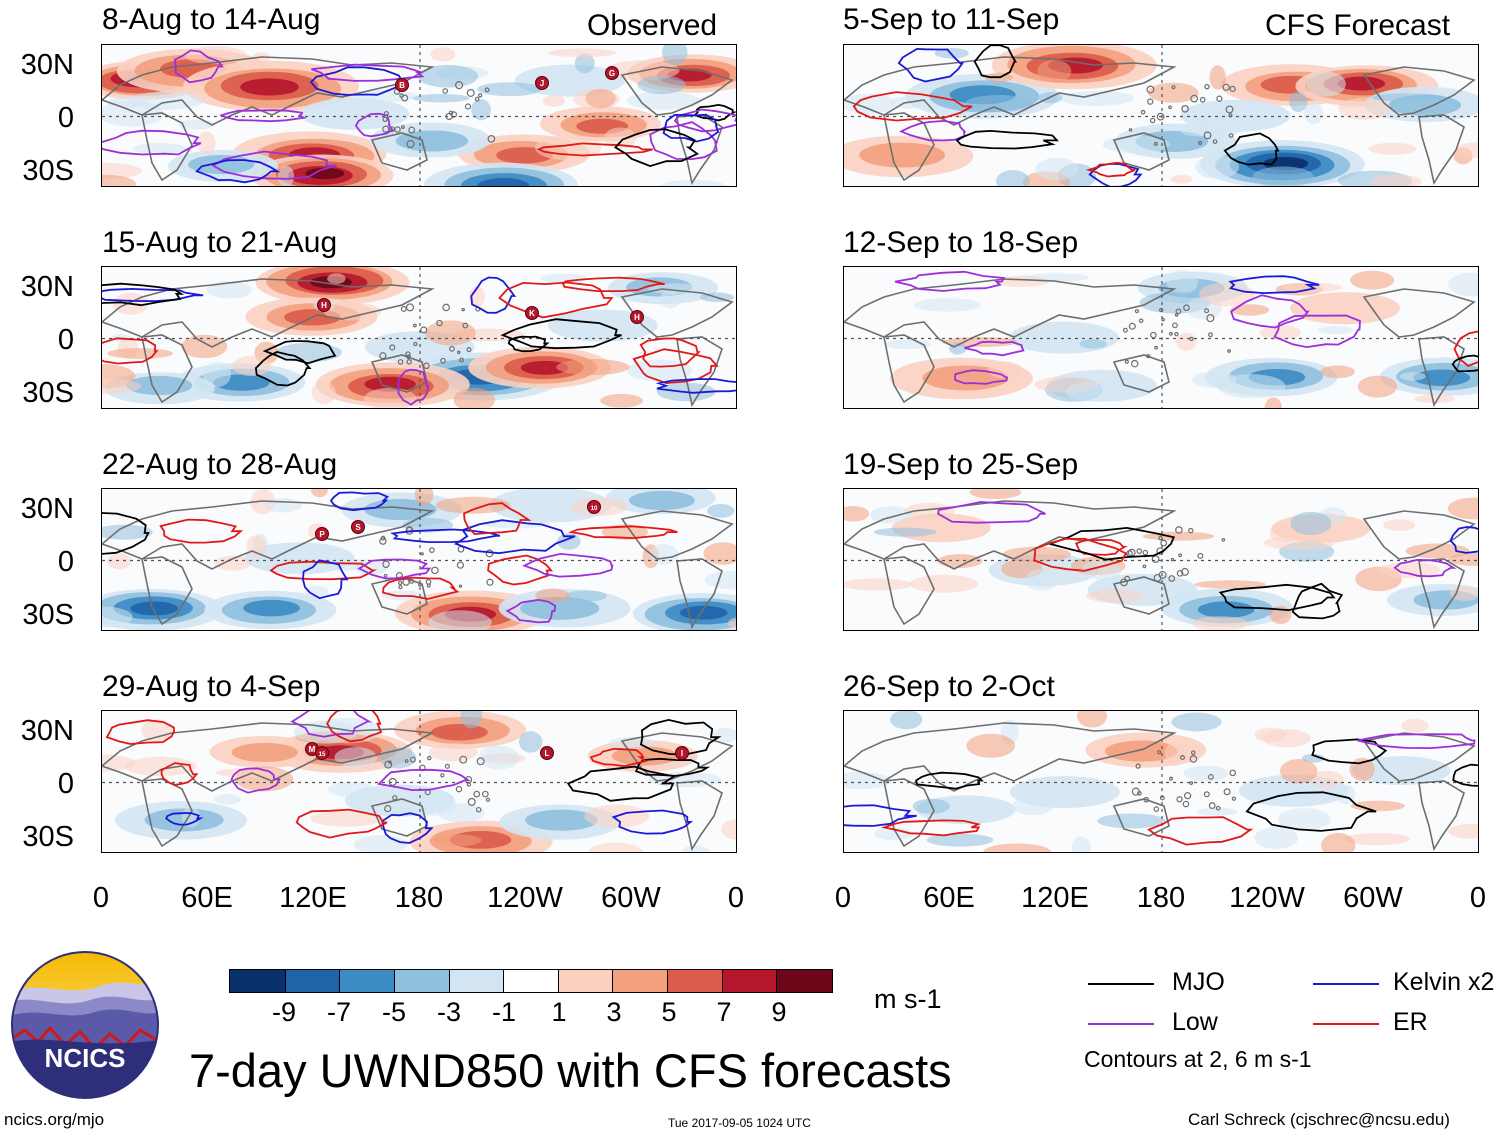 The image size is (1510, 1137). I want to click on storm-label: K, so click(532, 313).